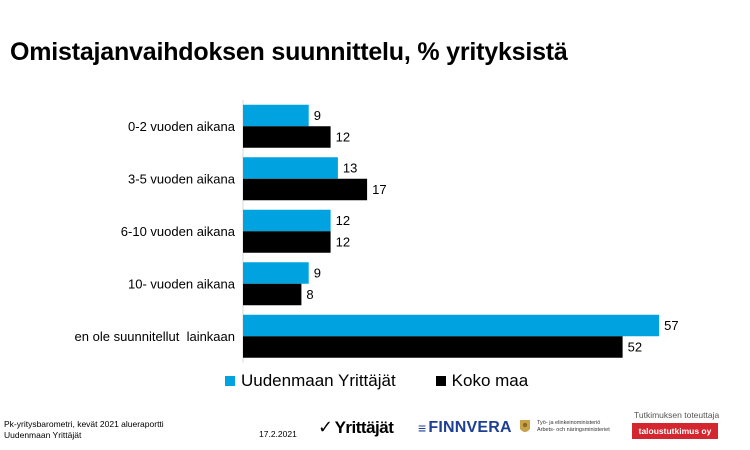 This screenshot has height=450, width=750. What do you see at coordinates (364, 427) in the screenshot?
I see `yrittajat-logo-text: Yrittäjät` at bounding box center [364, 427].